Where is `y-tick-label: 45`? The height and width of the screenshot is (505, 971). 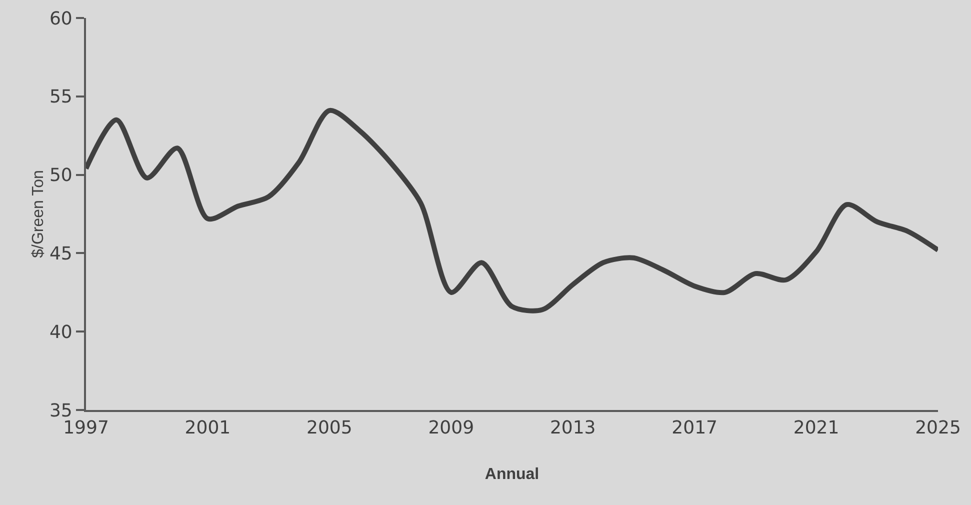
y-tick-label: 45 is located at coordinates (60, 254).